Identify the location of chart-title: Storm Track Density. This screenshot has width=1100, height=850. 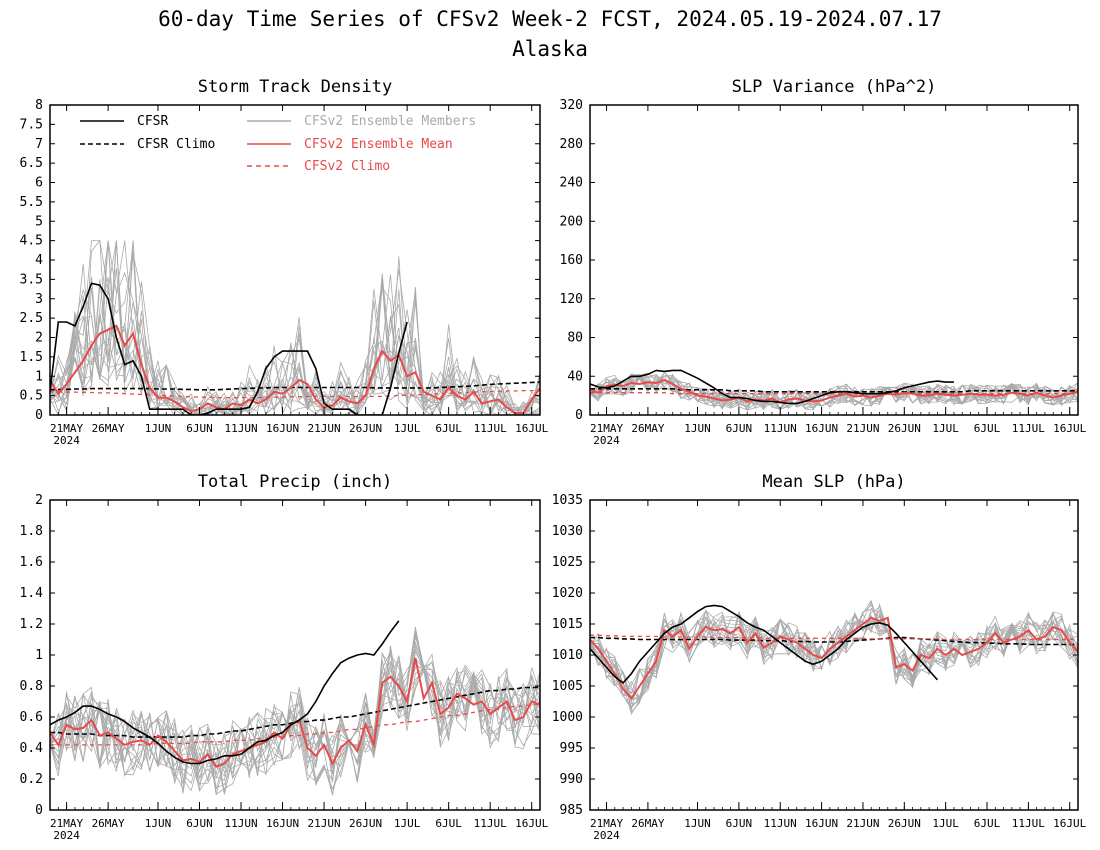
(295, 87).